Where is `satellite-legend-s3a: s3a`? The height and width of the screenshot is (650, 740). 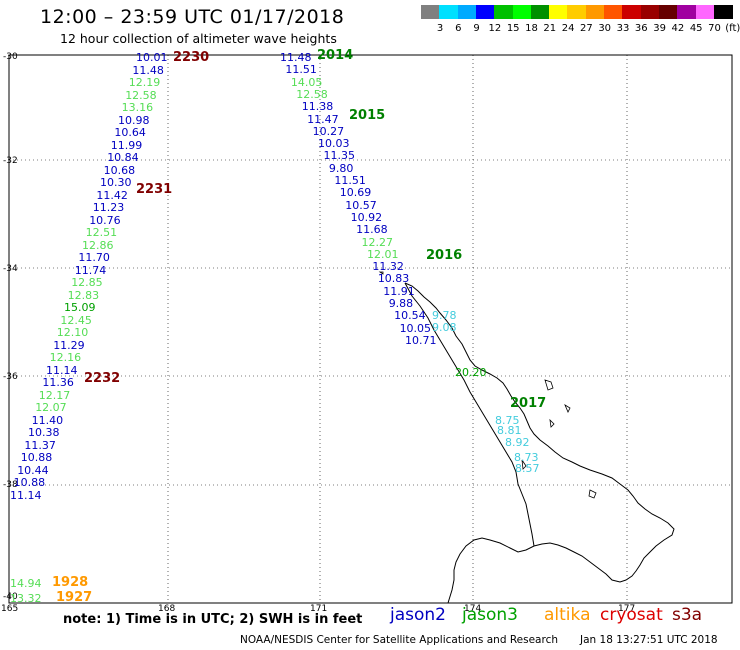
satellite-legend-s3a: s3a is located at coordinates (687, 615).